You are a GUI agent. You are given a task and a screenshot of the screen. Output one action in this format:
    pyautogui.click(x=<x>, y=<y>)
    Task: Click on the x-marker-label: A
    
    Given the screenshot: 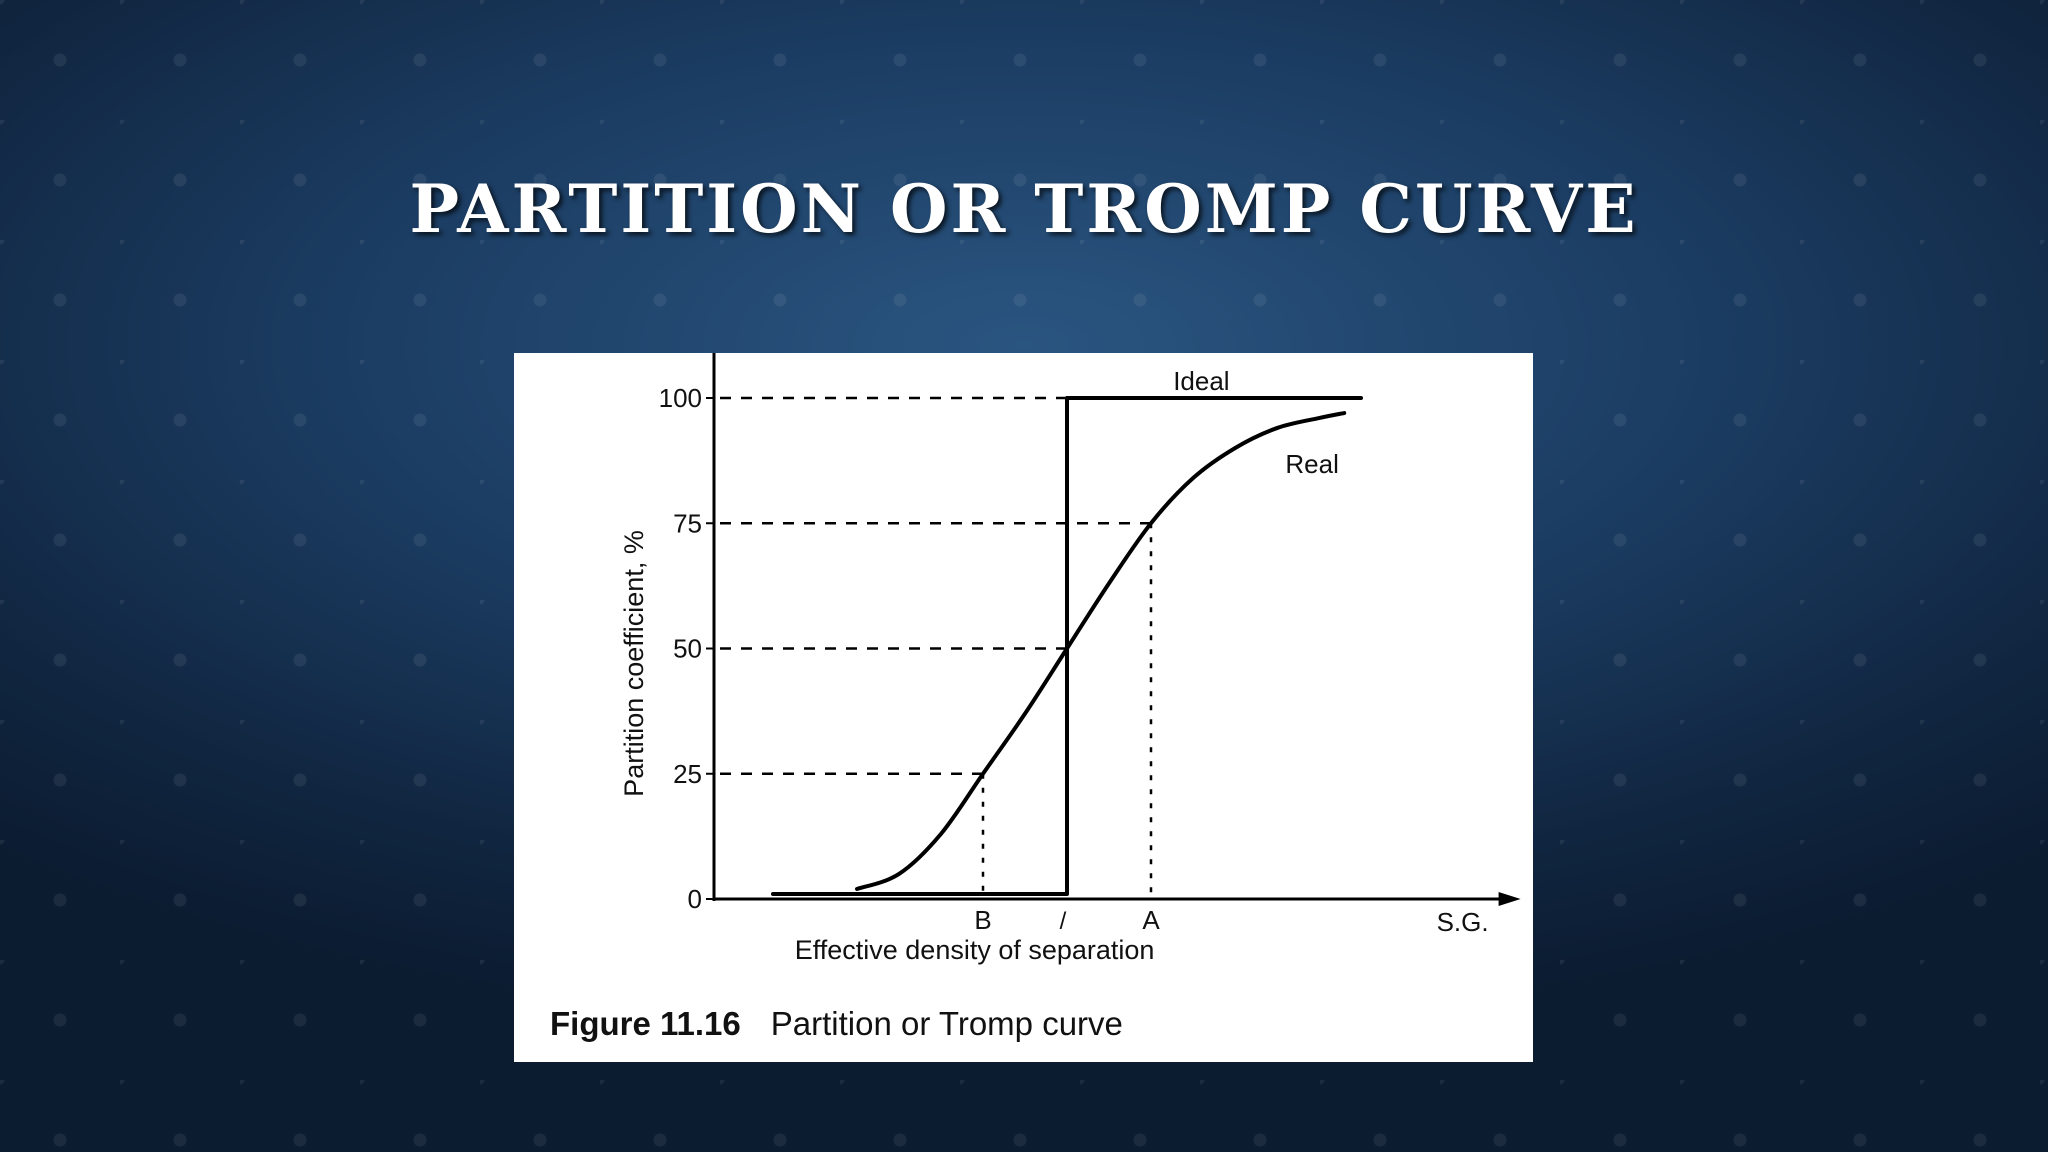 What is the action you would take?
    pyautogui.click(x=1151, y=920)
    